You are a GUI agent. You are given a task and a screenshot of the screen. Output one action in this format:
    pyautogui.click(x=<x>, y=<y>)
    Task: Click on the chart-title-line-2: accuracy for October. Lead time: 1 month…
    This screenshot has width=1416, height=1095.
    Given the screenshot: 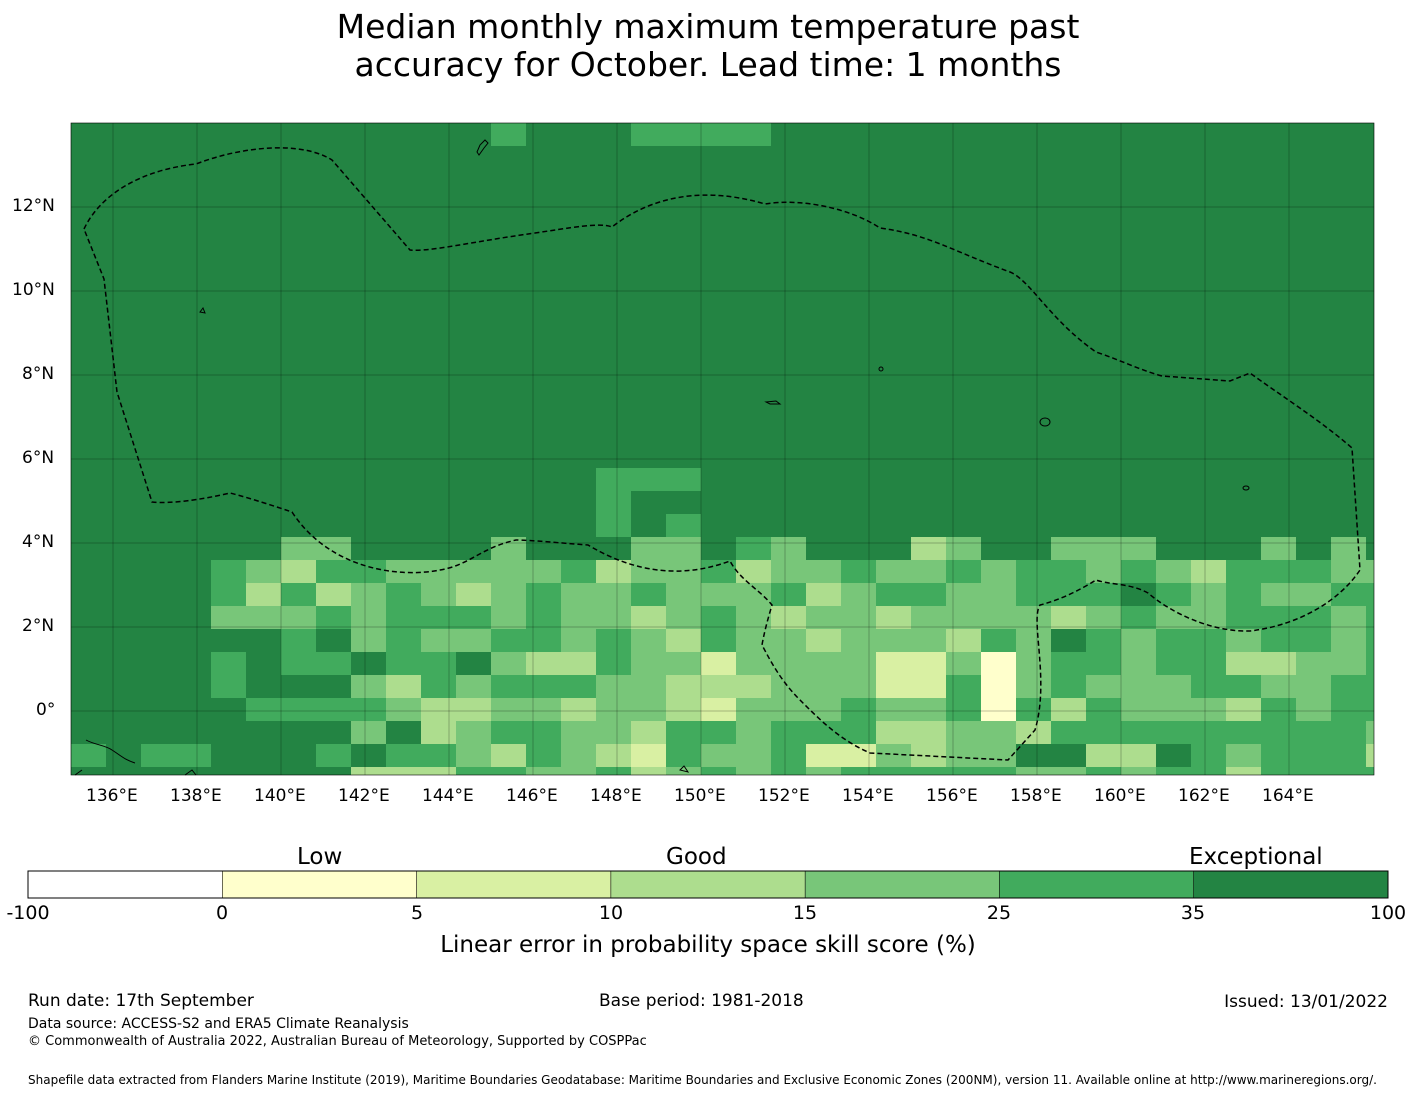 What is the action you would take?
    pyautogui.click(x=708, y=64)
    